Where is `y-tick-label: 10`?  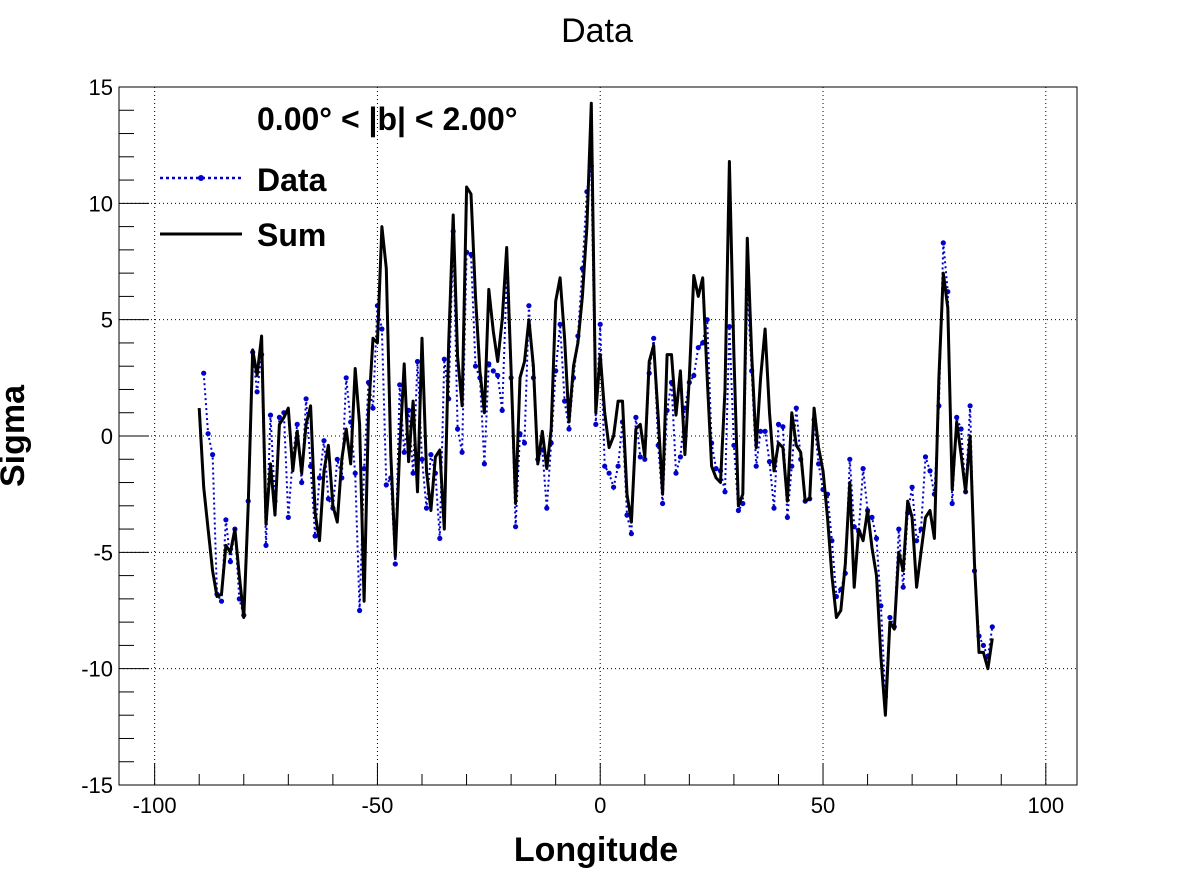 y-tick-label: 10 is located at coordinates (101, 203).